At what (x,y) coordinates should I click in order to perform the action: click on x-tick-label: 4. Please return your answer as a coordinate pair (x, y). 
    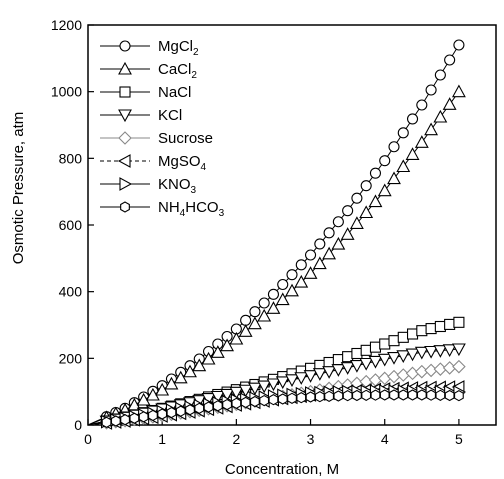
    Looking at the image, I should click on (385, 439).